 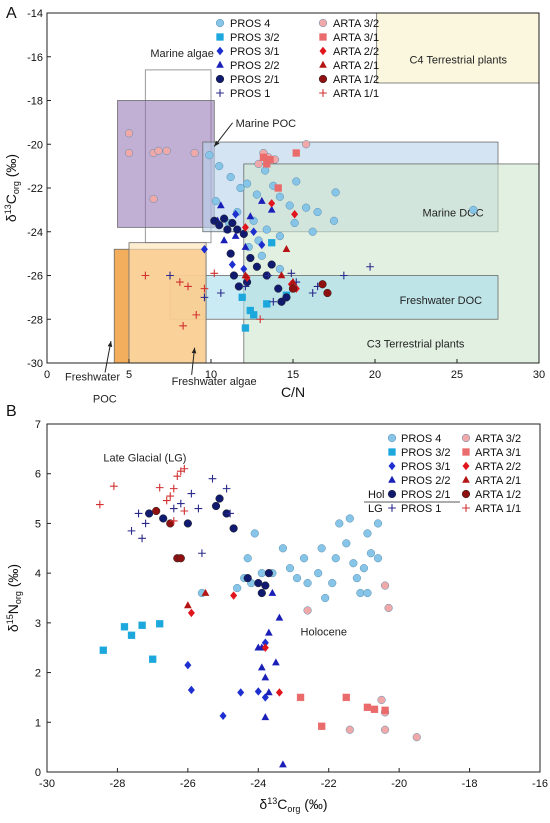 I want to click on legend-label-arta-2-1: ARTA 2/1, so click(x=356, y=66).